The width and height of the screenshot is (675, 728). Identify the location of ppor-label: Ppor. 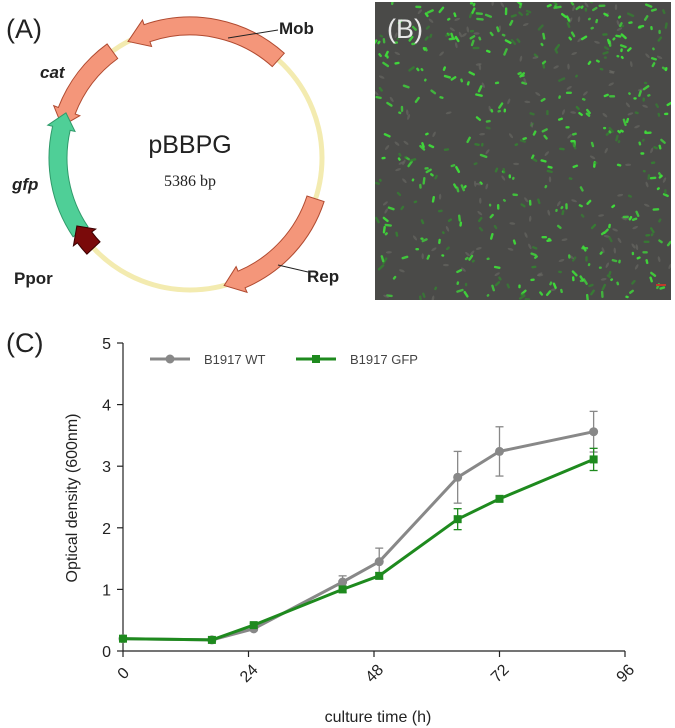
(33, 278).